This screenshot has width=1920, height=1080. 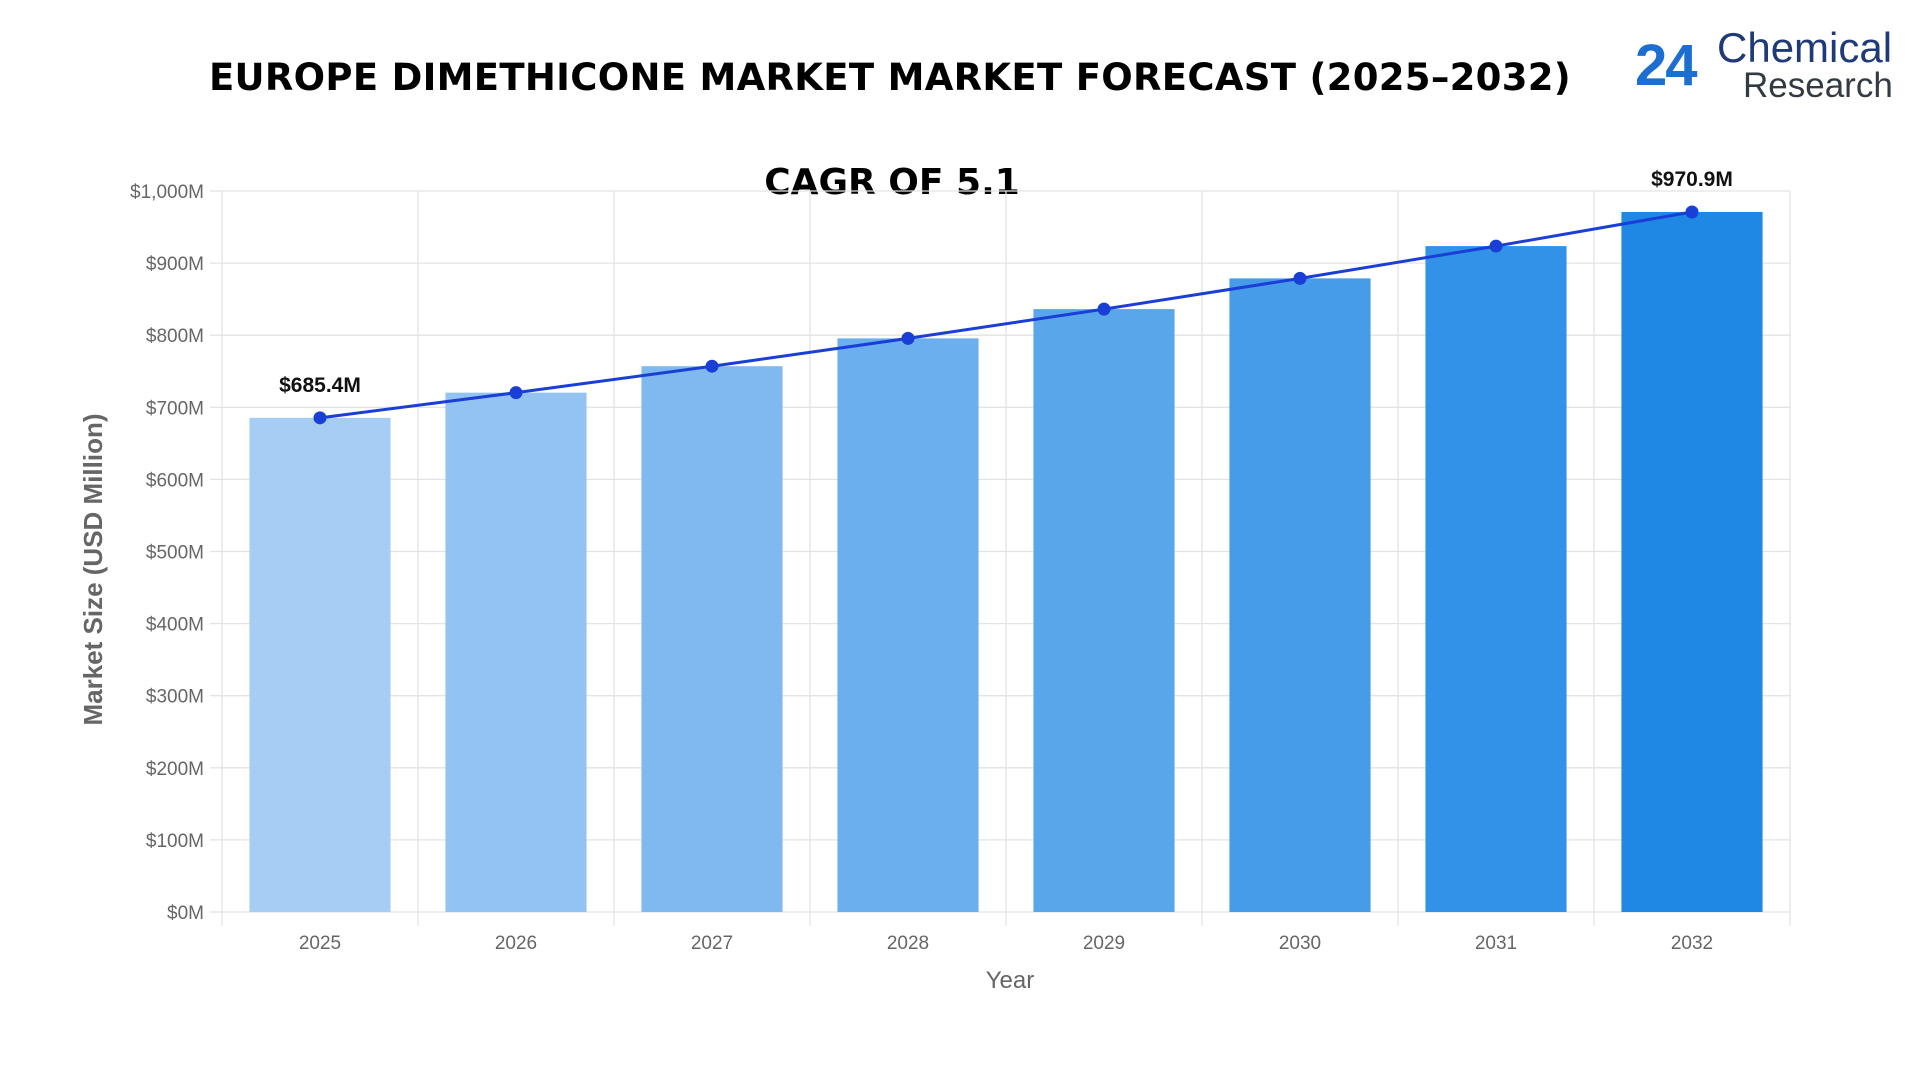 What do you see at coordinates (175, 769) in the screenshot?
I see `y-tick-label: $200M` at bounding box center [175, 769].